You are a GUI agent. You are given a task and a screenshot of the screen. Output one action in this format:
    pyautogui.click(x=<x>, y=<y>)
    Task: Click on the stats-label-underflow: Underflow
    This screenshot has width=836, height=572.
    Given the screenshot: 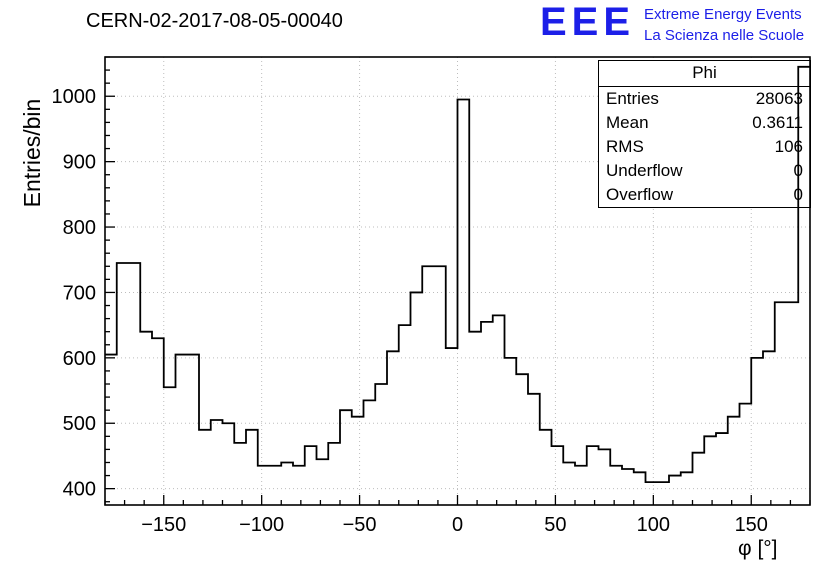 What is the action you would take?
    pyautogui.click(x=644, y=170)
    